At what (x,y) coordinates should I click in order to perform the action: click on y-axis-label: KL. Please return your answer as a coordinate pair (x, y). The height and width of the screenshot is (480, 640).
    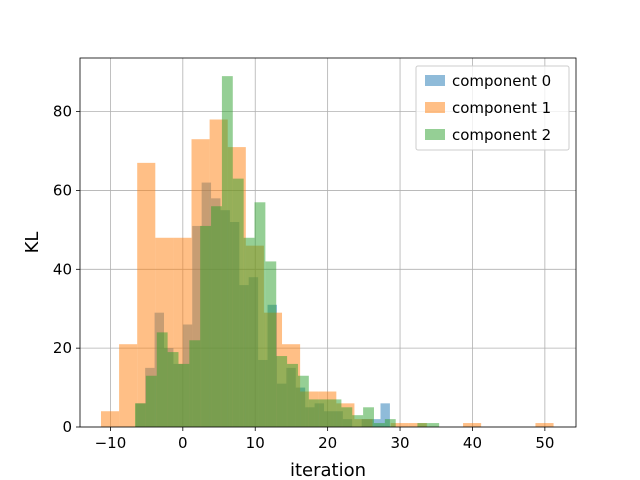
    Looking at the image, I should click on (32, 243).